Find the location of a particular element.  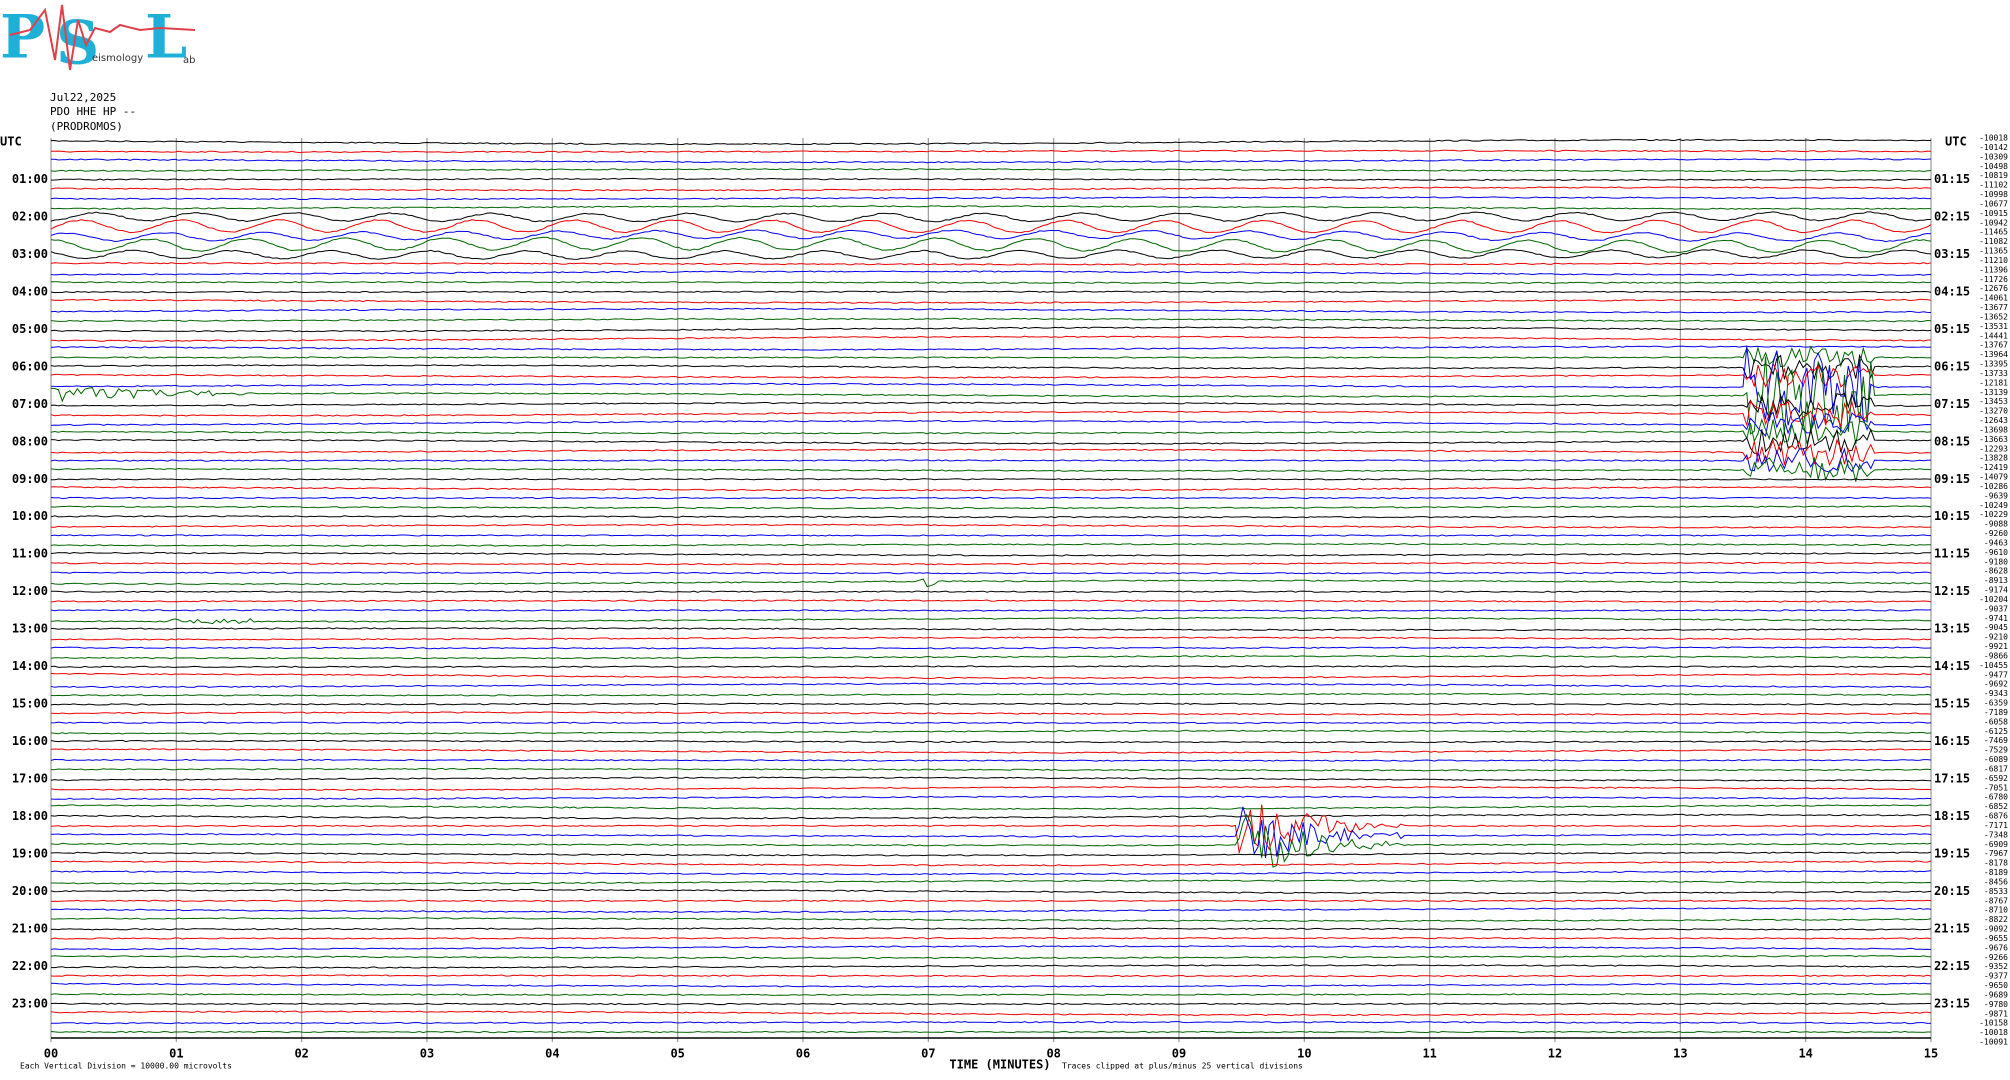

right-value-label: -9655 is located at coordinates (1996, 938).